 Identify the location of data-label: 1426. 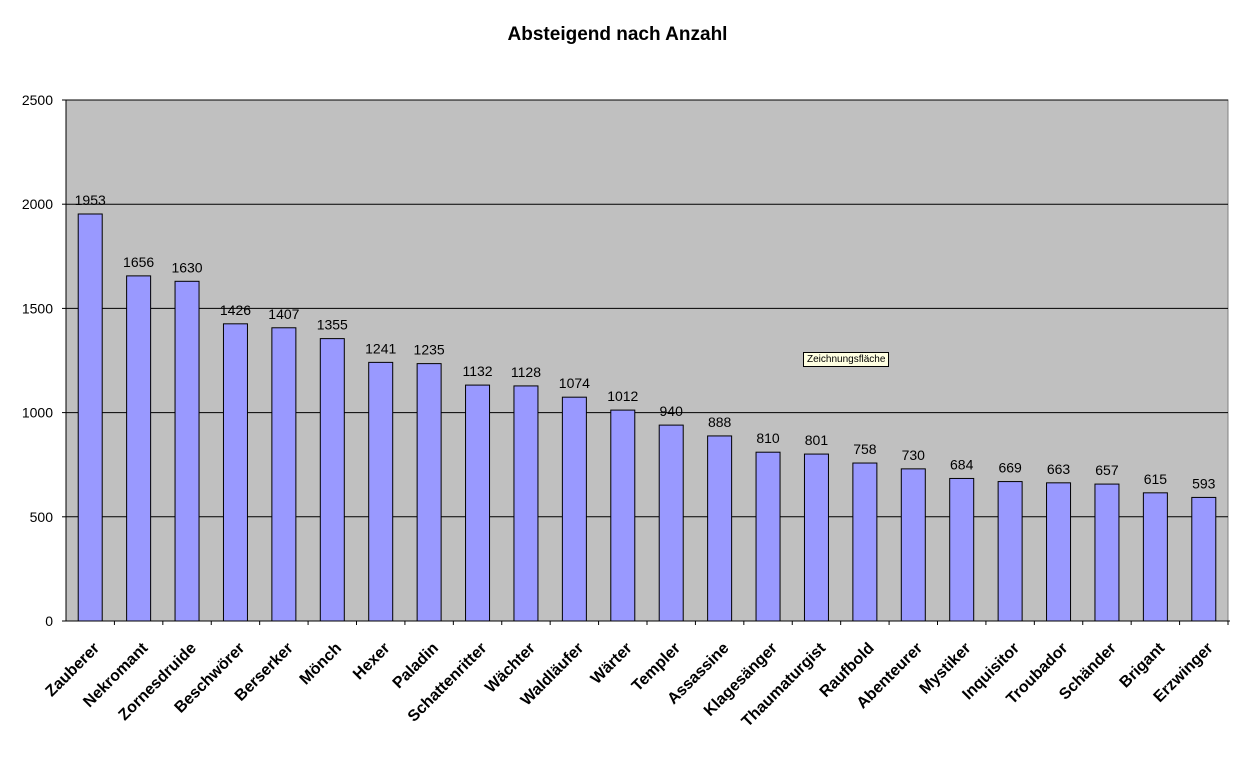
(235, 310).